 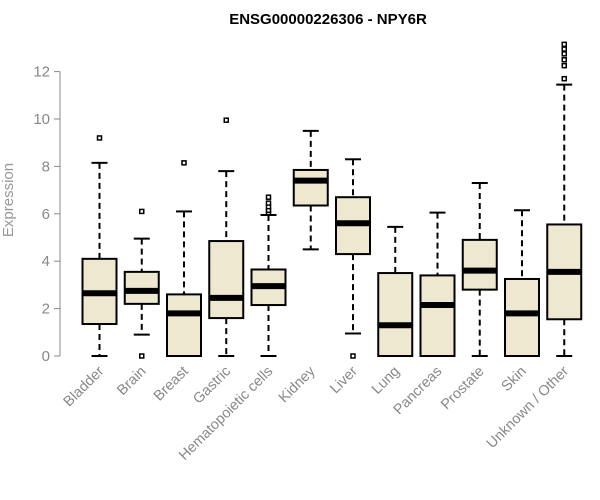 What do you see at coordinates (514, 379) in the screenshot?
I see `x-category-label: Skin` at bounding box center [514, 379].